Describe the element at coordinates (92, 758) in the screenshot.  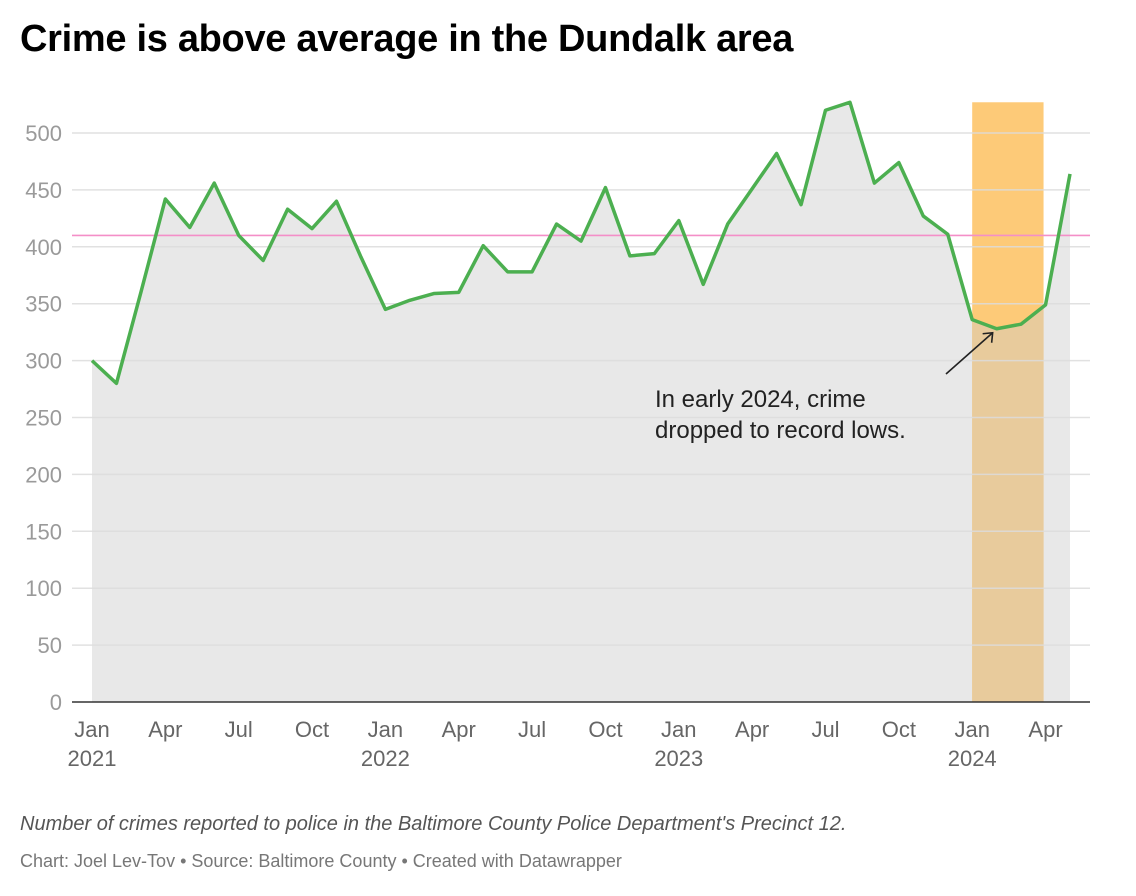
I see `x-tick-year: 2021` at that location.